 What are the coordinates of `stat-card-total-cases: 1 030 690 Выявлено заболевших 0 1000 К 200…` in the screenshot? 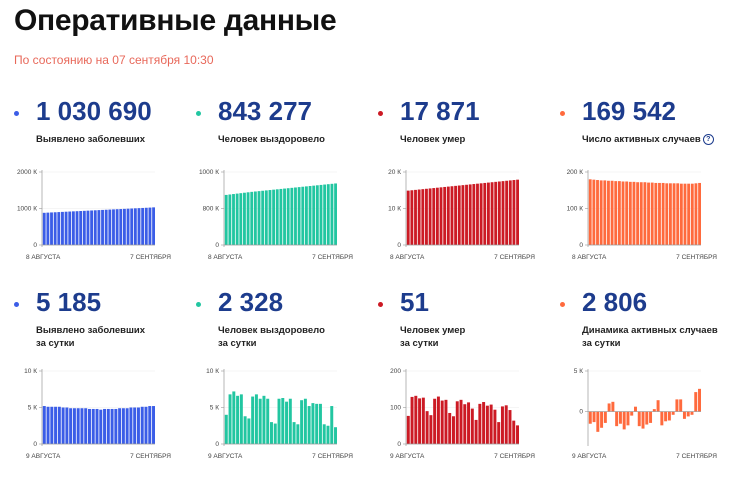 It's located at (99, 191).